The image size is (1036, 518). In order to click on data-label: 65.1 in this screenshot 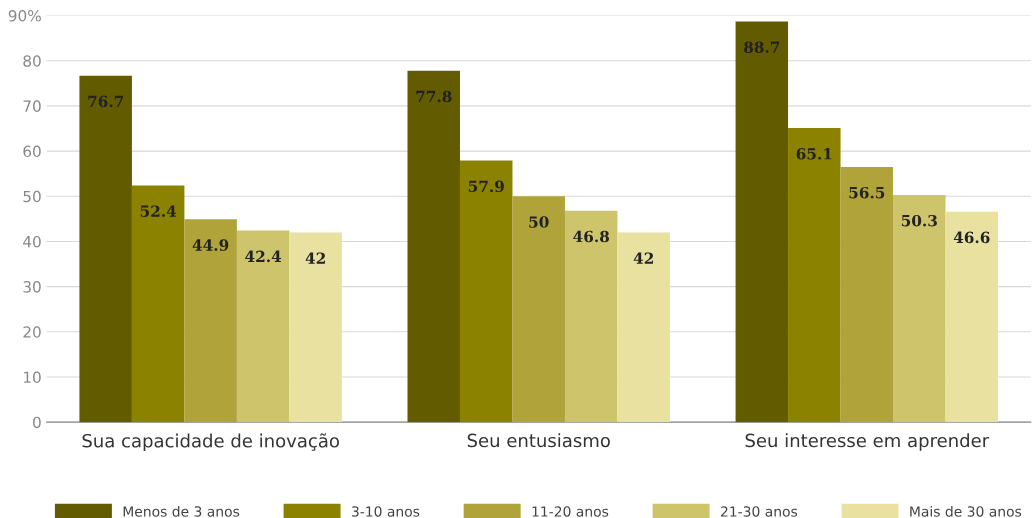, I will do `click(814, 154)`.